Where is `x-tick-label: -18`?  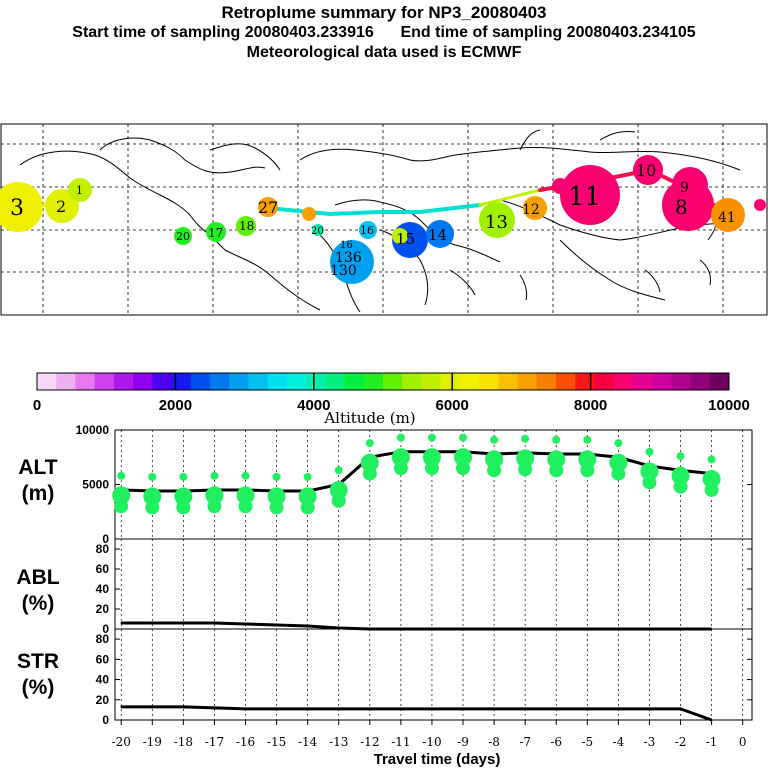
x-tick-label: -18 is located at coordinates (183, 742).